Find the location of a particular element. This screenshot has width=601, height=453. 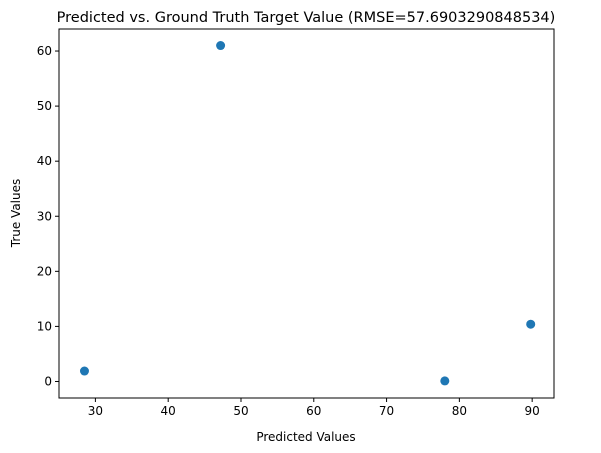

x-axis: 30 40 50 60 70 80 90 is located at coordinates (314, 408).